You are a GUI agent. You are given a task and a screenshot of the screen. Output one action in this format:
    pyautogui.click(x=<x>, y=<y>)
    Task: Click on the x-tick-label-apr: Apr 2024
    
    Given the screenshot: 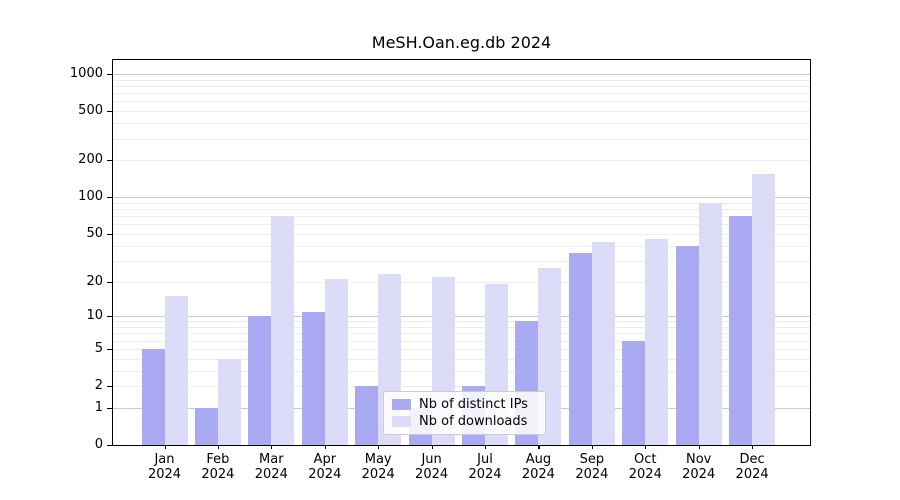 What is the action you would take?
    pyautogui.click(x=325, y=467)
    